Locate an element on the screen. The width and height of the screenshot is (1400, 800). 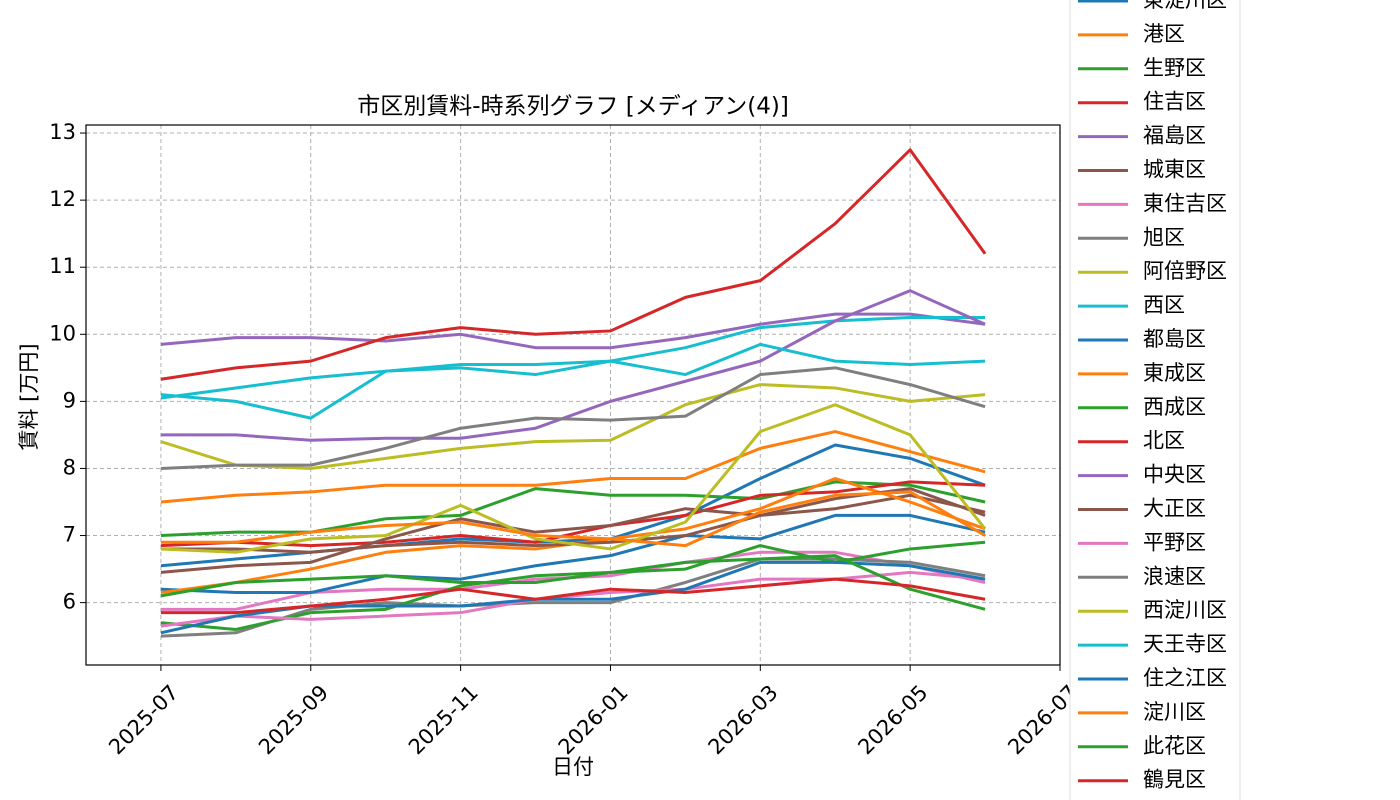
legend-label: 浪速区 is located at coordinates (1174, 576).